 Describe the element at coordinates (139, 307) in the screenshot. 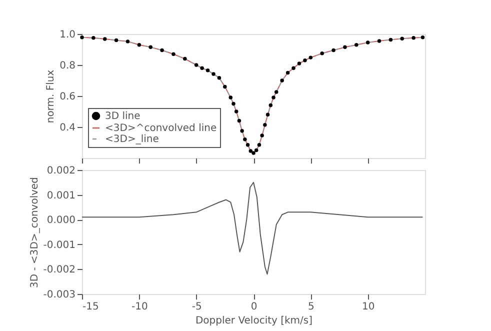

I see `x-tick-label: -10` at that location.